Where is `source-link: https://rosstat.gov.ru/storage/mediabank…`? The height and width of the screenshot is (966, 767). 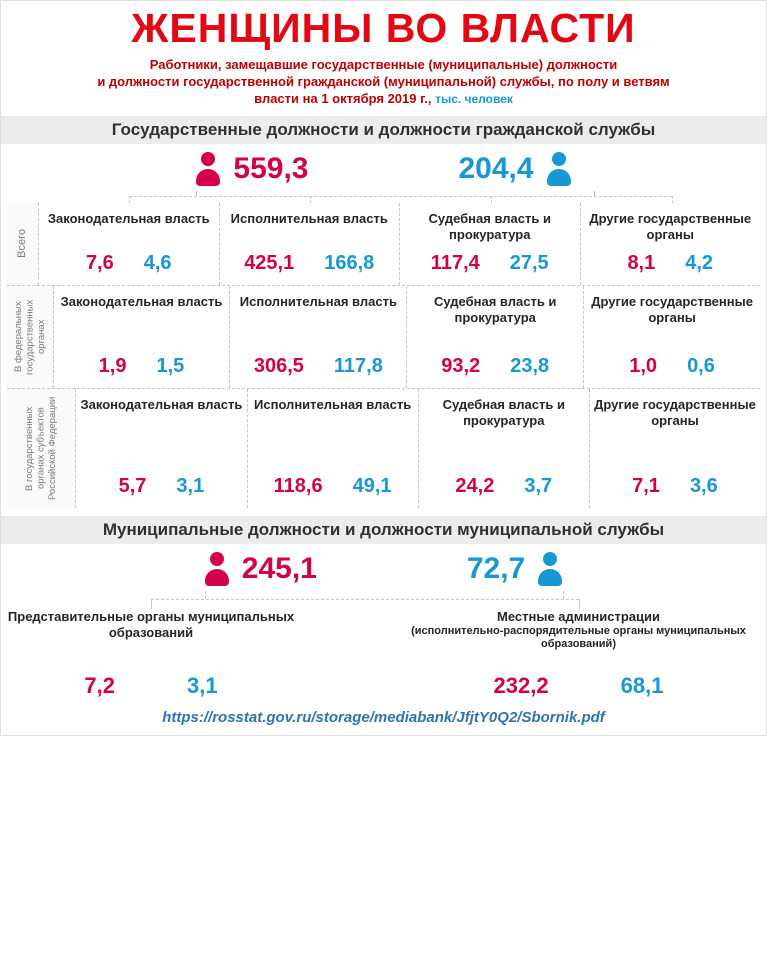
source-link: https://rosstat.gov.ru/storage/mediabank… is located at coordinates (383, 717).